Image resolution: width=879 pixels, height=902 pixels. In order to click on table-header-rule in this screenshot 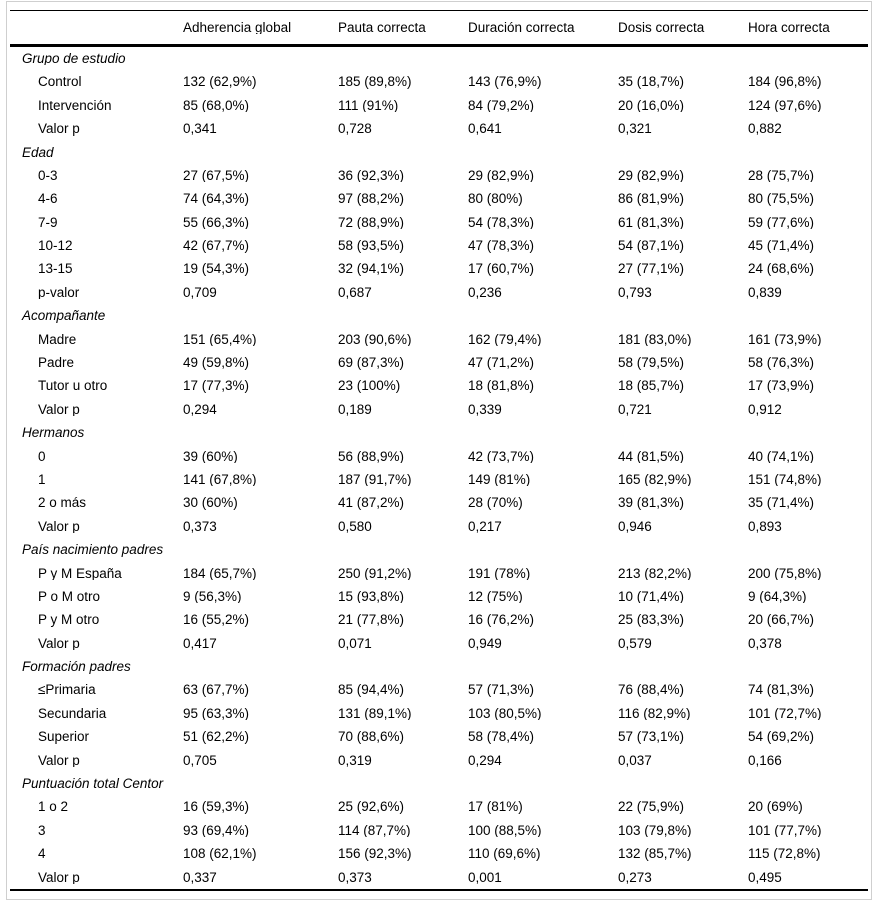, I will do `click(439, 45)`.